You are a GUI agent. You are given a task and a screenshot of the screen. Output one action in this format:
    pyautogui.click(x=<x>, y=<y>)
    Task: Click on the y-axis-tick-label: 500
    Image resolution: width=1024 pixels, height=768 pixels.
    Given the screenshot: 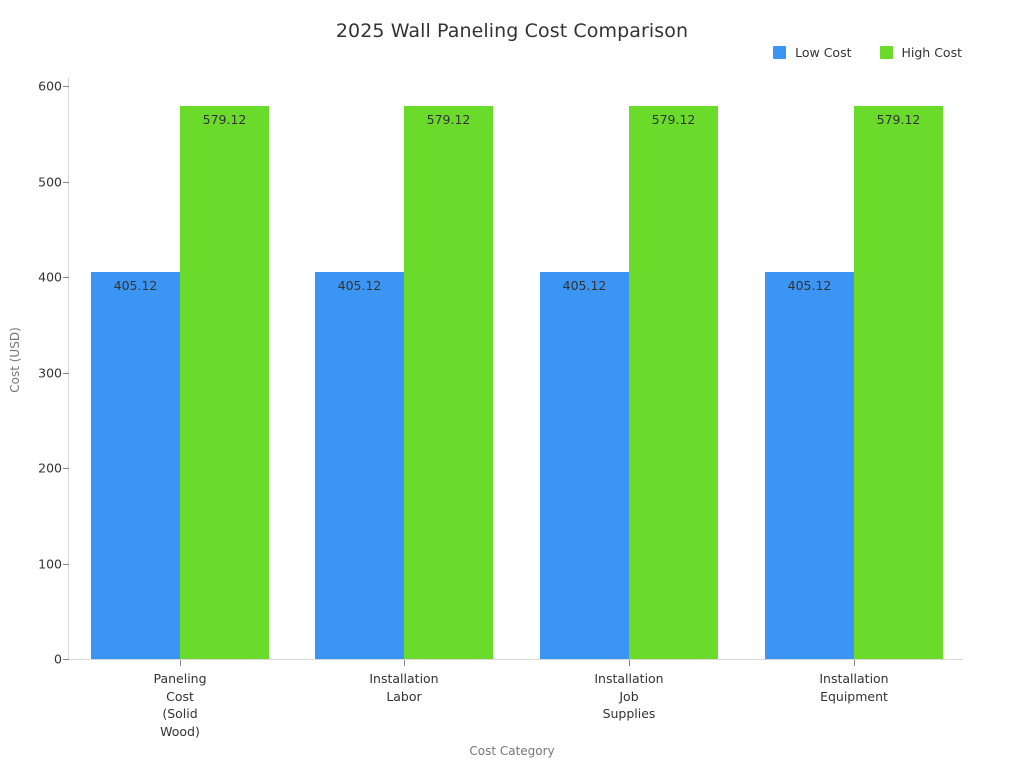 What is the action you would take?
    pyautogui.click(x=50, y=181)
    